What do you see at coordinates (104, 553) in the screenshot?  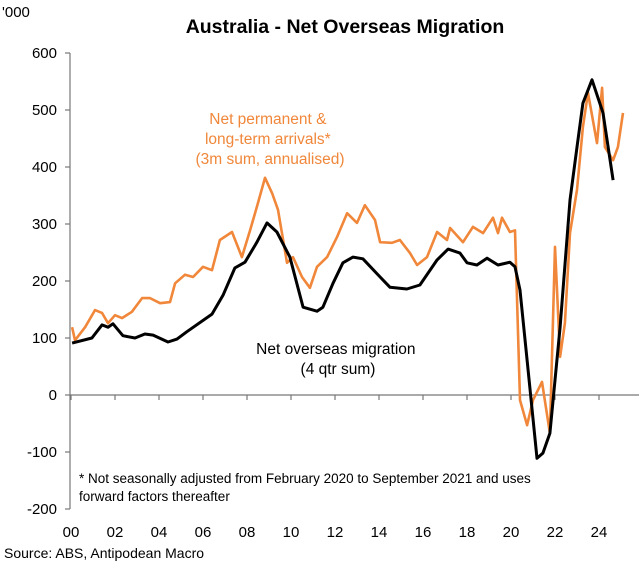 I see `source-note: Source: ABS, Antipodean Macro` at bounding box center [104, 553].